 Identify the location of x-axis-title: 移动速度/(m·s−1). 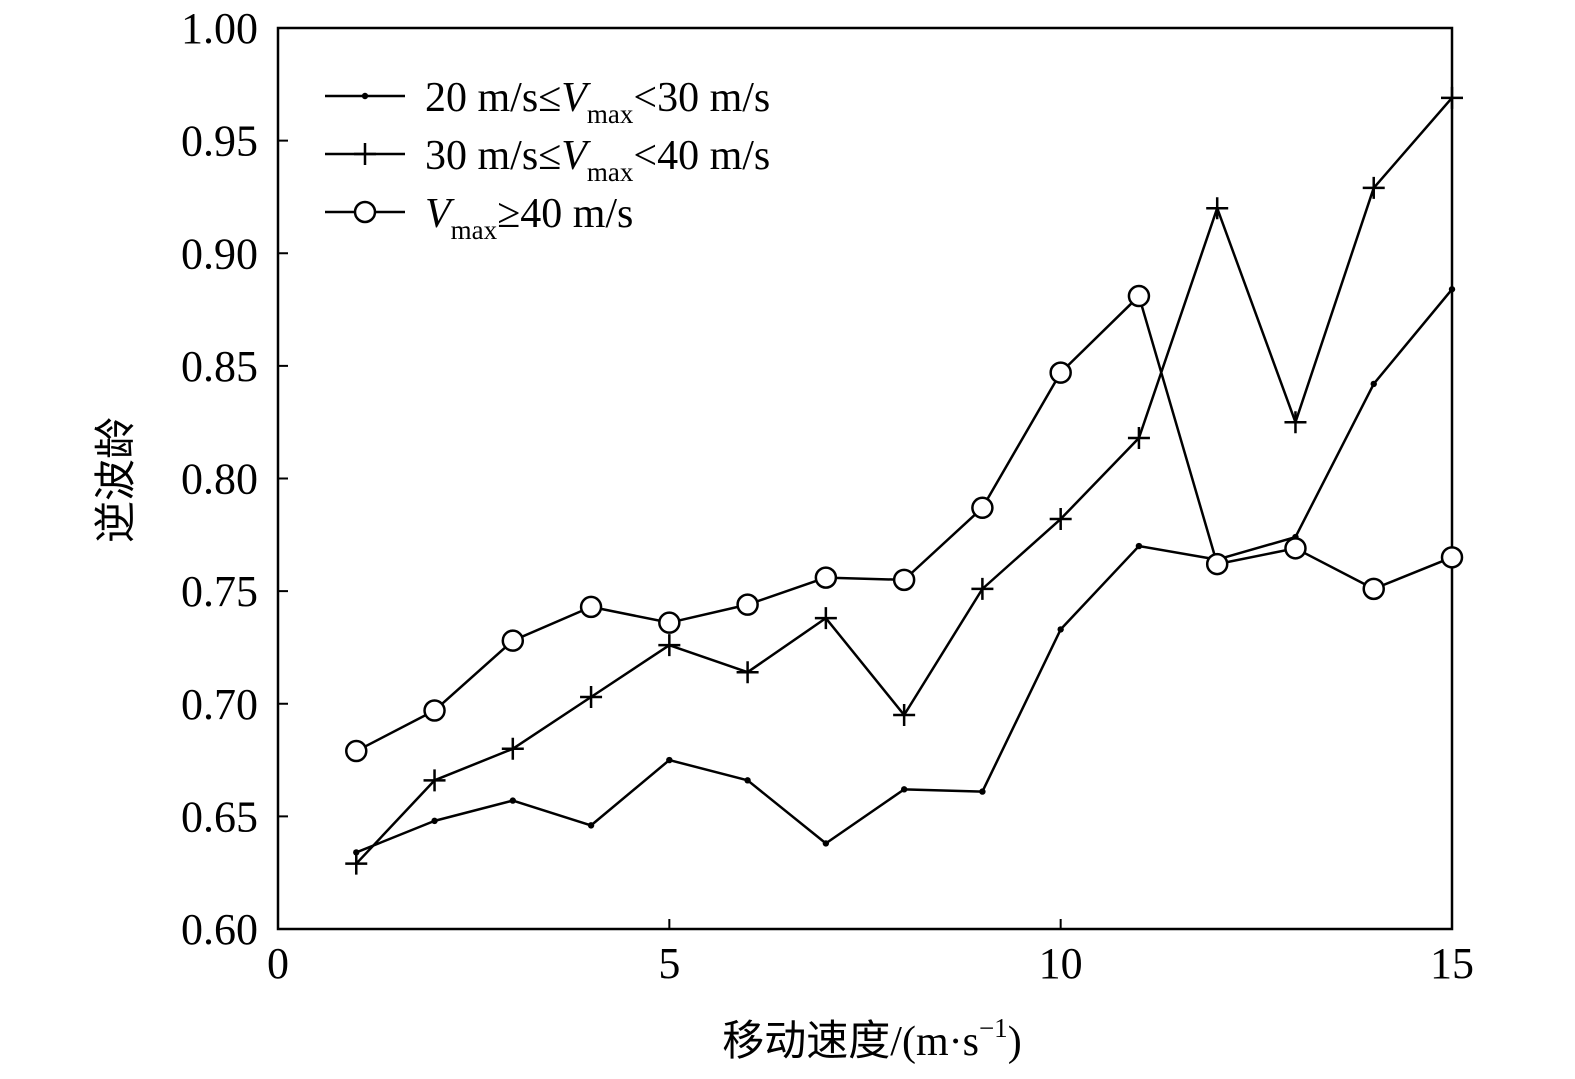
(871, 1039).